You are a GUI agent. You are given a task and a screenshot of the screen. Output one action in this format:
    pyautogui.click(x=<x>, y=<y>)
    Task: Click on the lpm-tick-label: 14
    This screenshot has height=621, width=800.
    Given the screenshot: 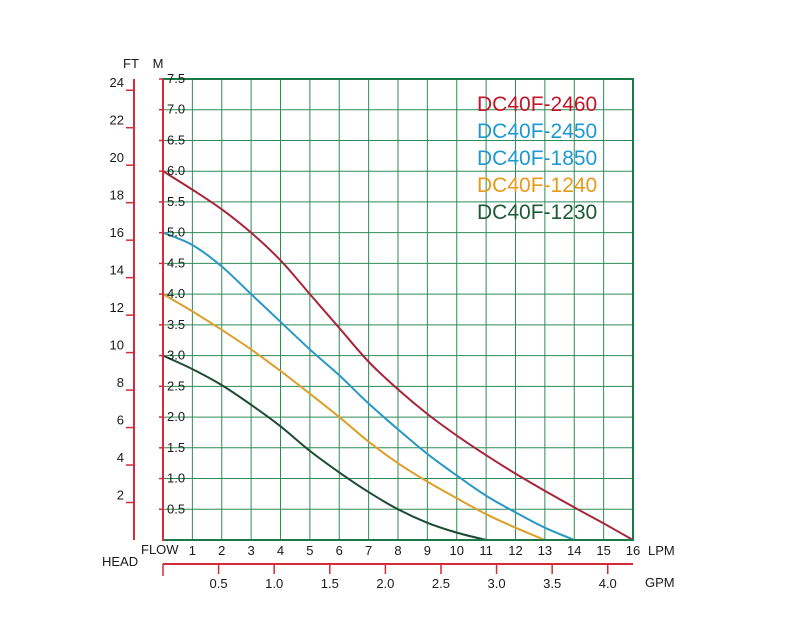 What is the action you would take?
    pyautogui.click(x=574, y=550)
    